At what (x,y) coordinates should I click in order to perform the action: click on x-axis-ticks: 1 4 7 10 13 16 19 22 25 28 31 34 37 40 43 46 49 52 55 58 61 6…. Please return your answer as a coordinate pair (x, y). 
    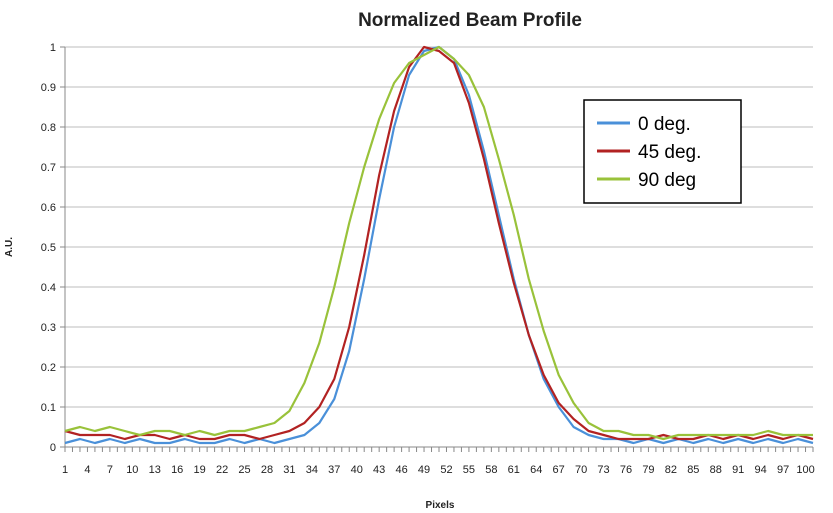
    Looking at the image, I should click on (438, 461).